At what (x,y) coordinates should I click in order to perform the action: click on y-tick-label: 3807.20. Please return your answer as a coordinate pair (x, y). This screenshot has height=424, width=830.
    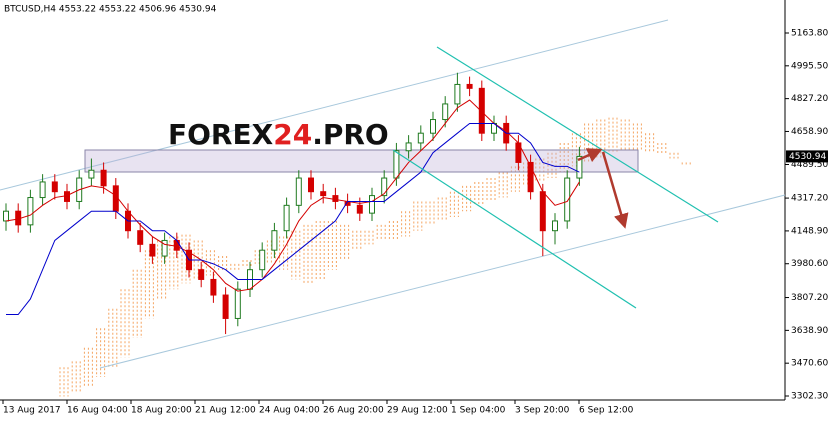
    Looking at the image, I should click on (809, 298).